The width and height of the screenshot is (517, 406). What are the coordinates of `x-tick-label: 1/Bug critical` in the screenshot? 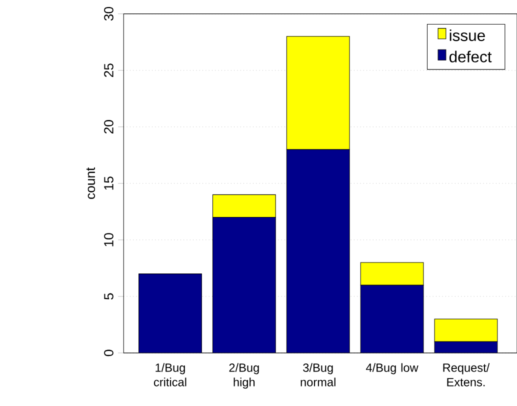 It's located at (170, 374).